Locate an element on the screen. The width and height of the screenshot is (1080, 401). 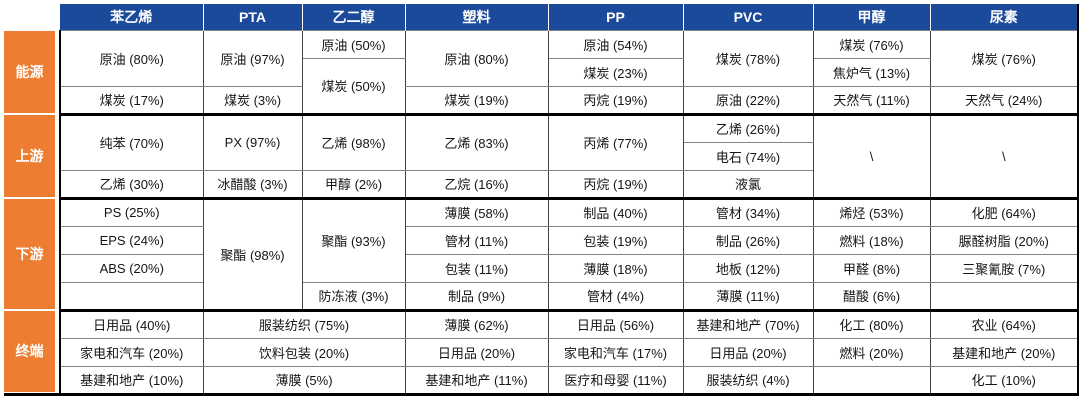
cell-downstream-pp-3: 管材 (4%) is located at coordinates (615, 296).